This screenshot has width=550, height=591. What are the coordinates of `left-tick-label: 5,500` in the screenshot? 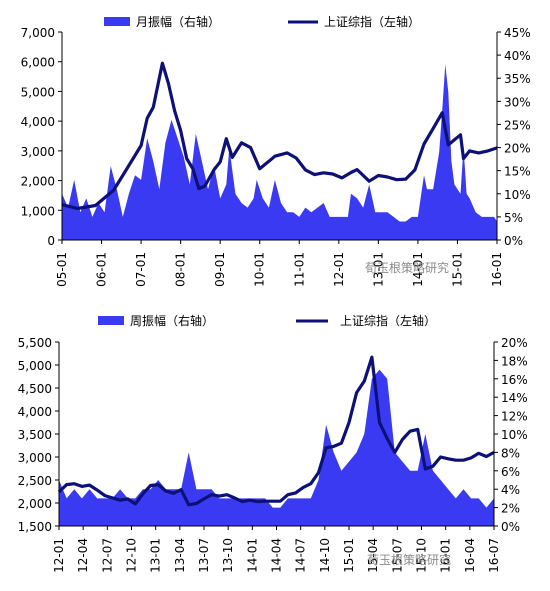 It's located at (35, 343).